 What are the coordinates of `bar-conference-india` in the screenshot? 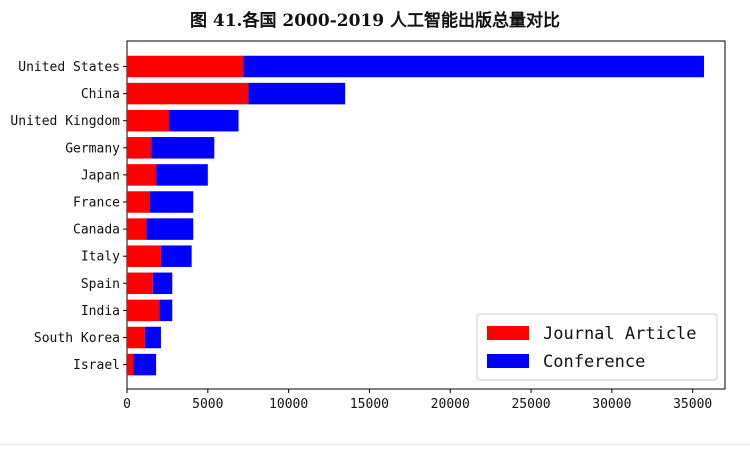 It's located at (166, 310).